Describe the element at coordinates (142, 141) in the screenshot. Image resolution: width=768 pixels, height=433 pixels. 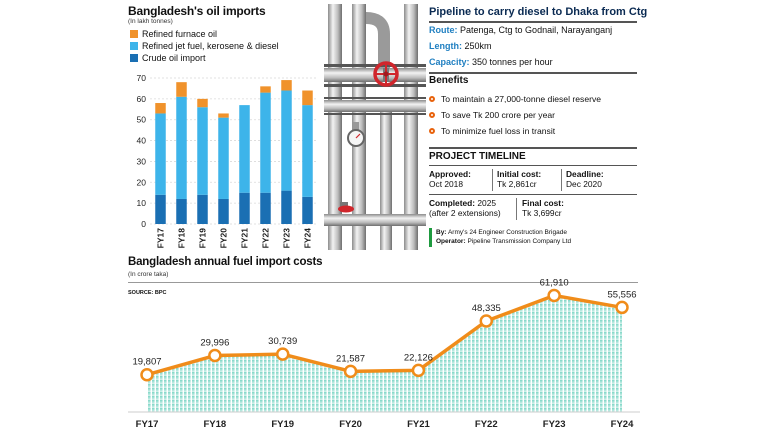
I see `y-tick-label: 40` at that location.